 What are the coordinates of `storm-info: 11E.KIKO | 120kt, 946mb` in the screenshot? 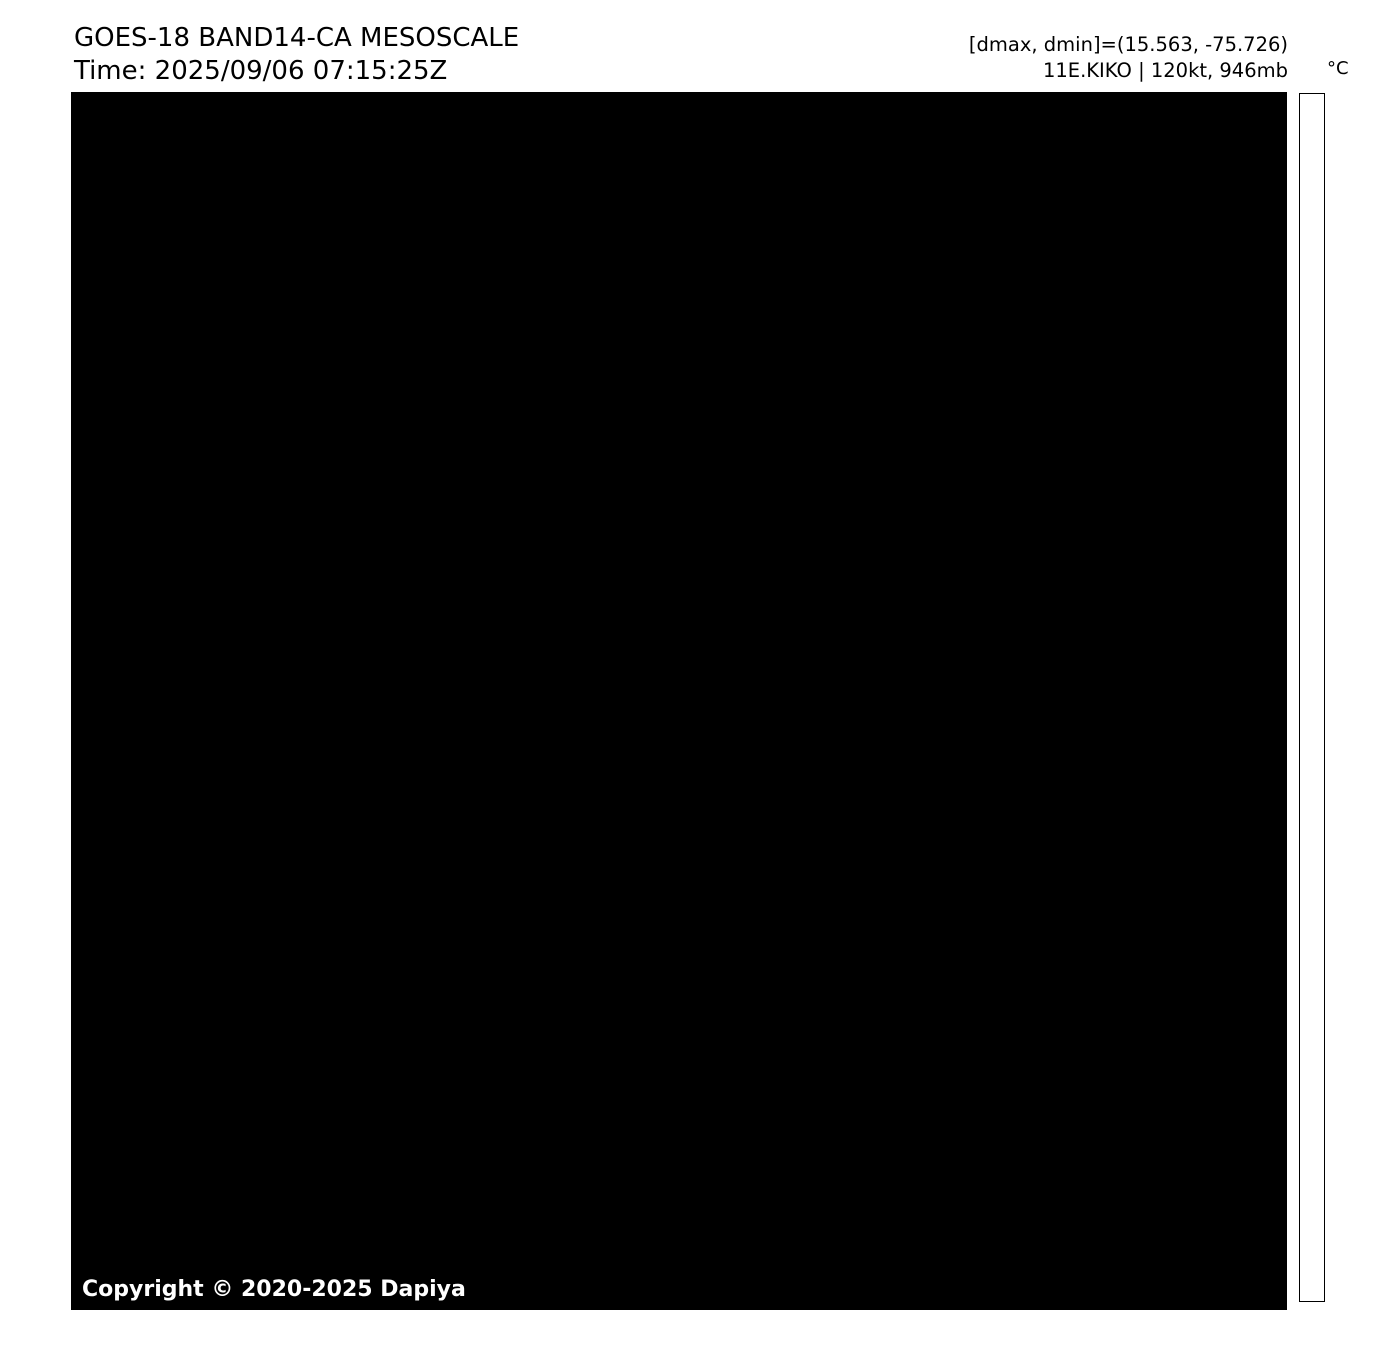 It's located at (1165, 70).